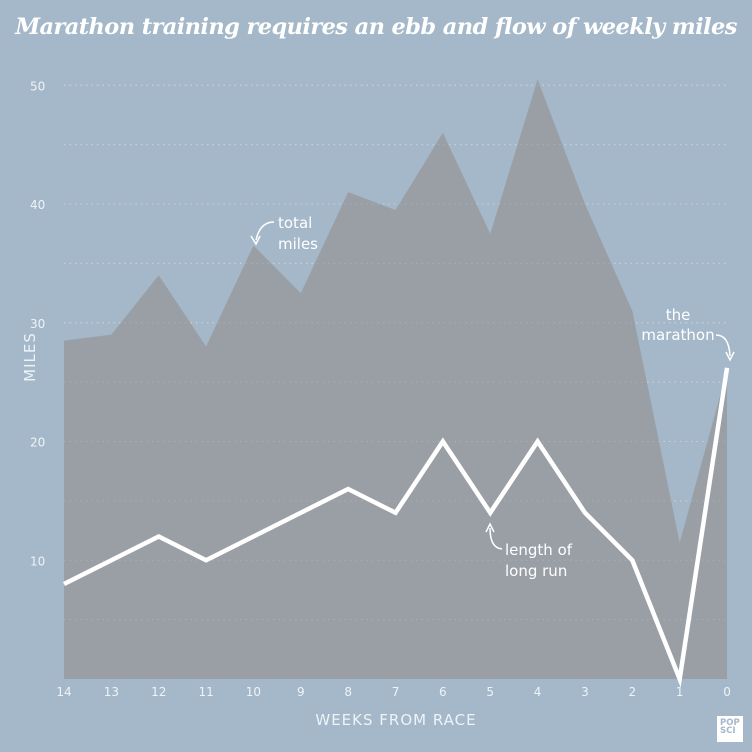 The width and height of the screenshot is (752, 752). What do you see at coordinates (538, 692) in the screenshot?
I see `x-tick-label: 4` at bounding box center [538, 692].